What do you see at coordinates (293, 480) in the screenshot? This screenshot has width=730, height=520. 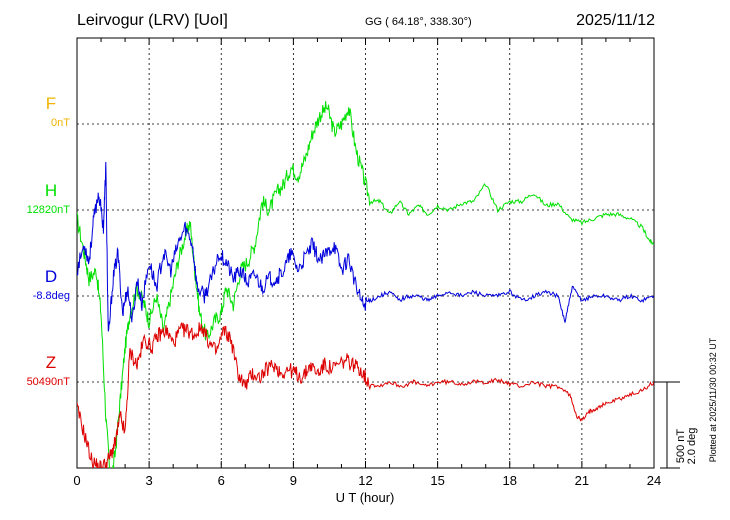 I see `x-tick-label: 9` at bounding box center [293, 480].